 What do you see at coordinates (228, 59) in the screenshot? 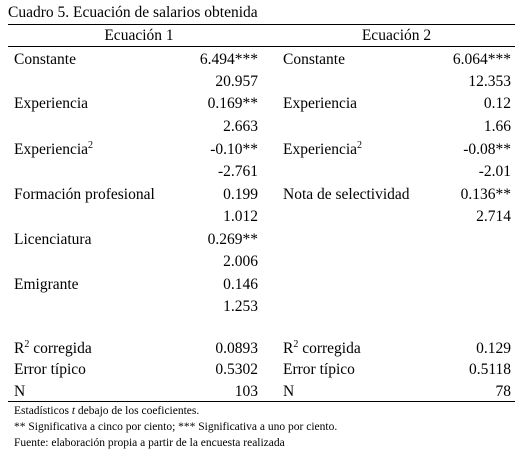
I see `cell-value: 6.494***` at bounding box center [228, 59].